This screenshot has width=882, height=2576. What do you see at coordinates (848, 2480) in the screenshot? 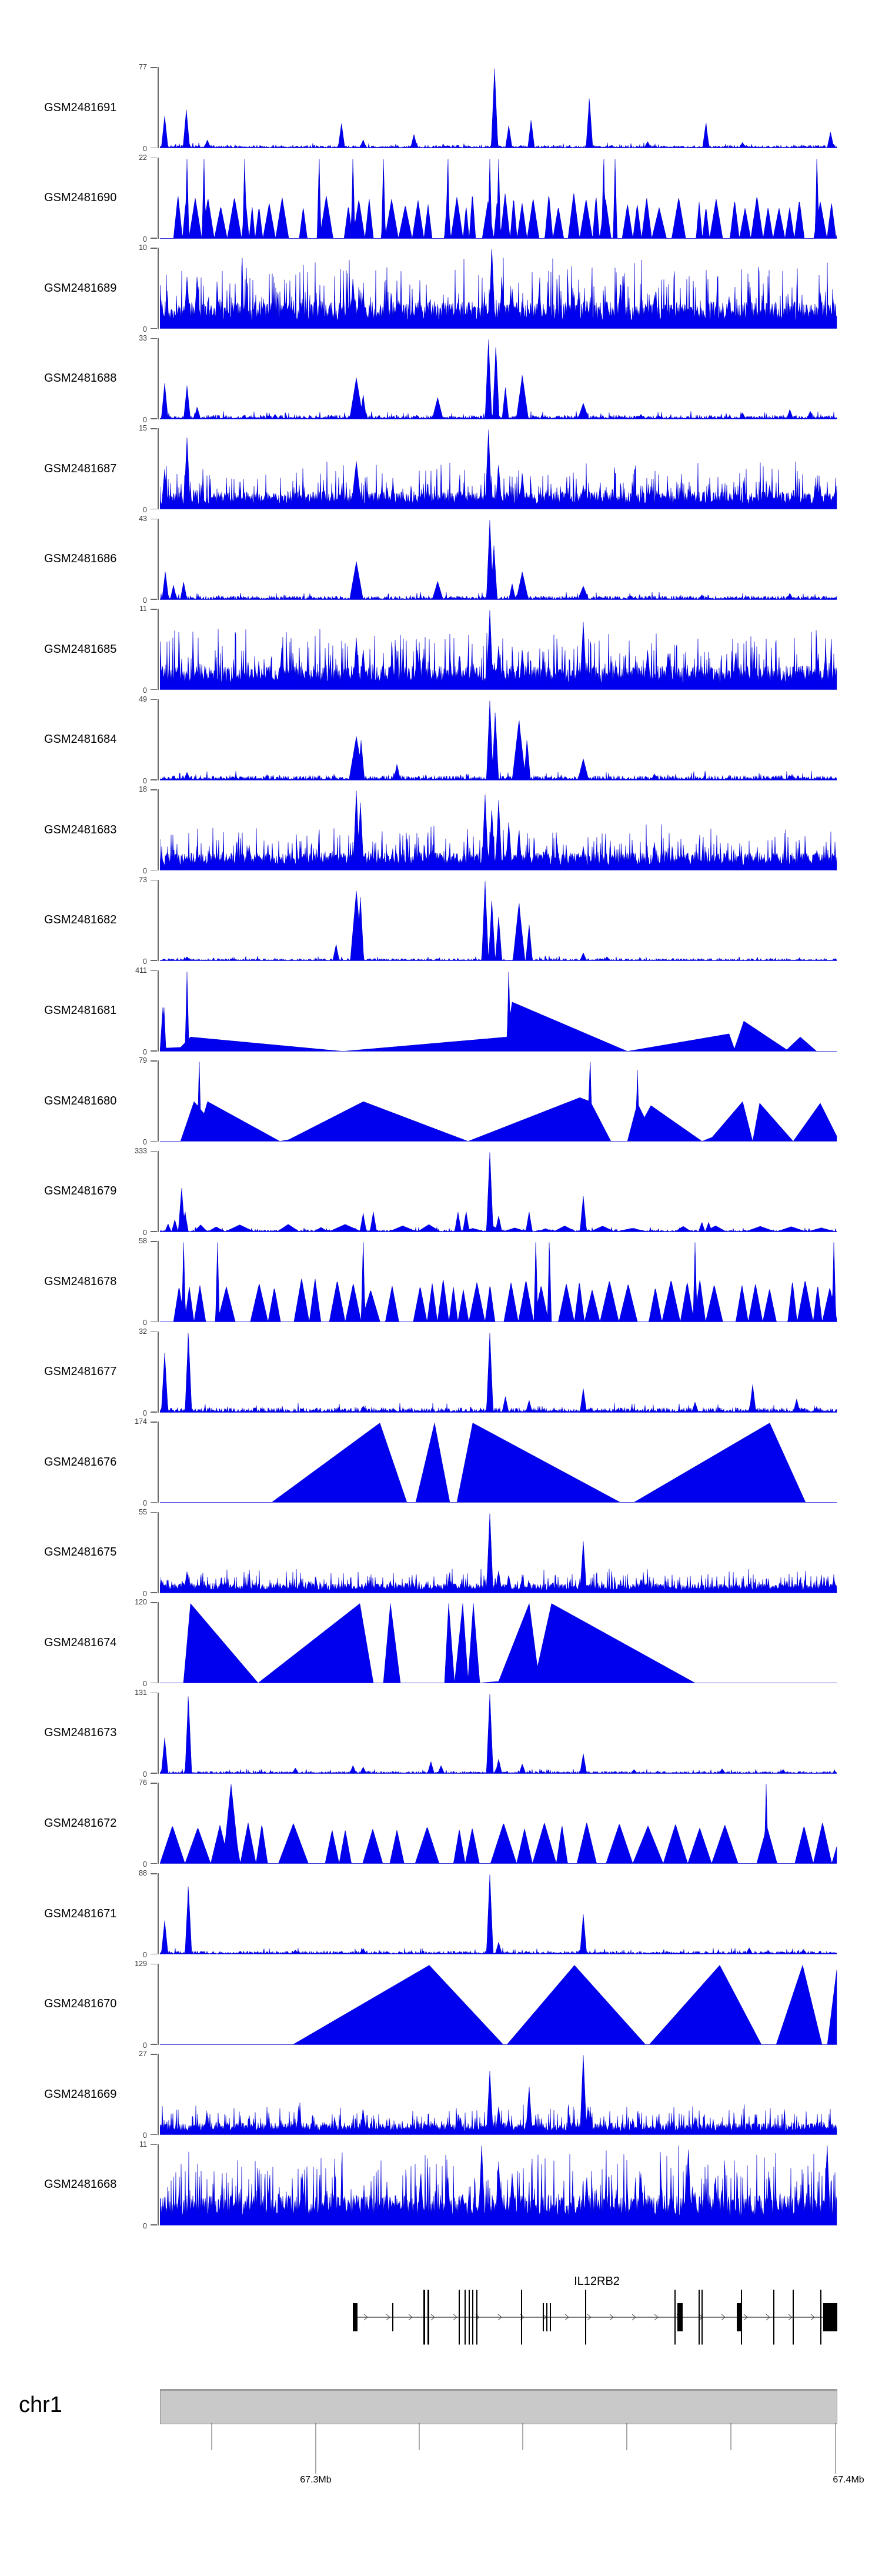
I see `axis-tick-label: 67.4Mb` at bounding box center [848, 2480].